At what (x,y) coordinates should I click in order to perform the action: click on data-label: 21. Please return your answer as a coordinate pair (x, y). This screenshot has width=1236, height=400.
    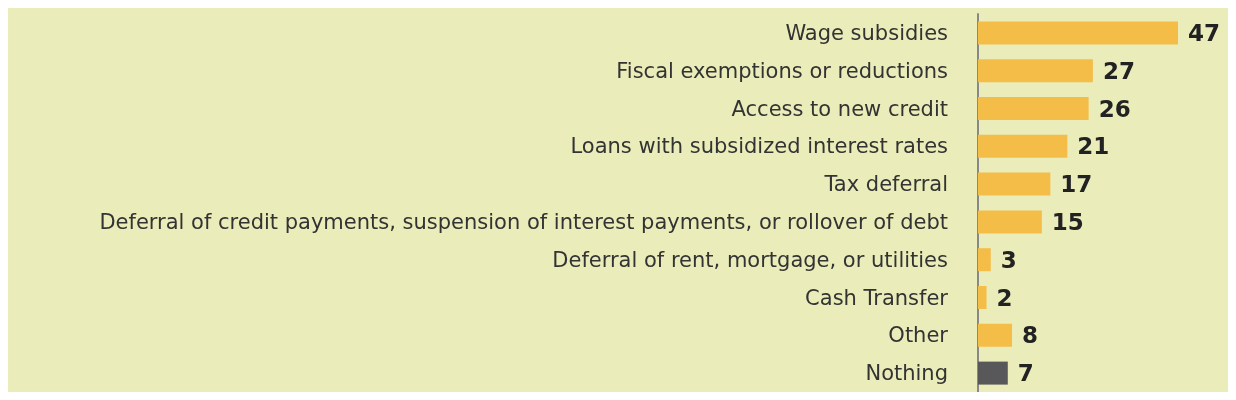
    Looking at the image, I should click on (1093, 146).